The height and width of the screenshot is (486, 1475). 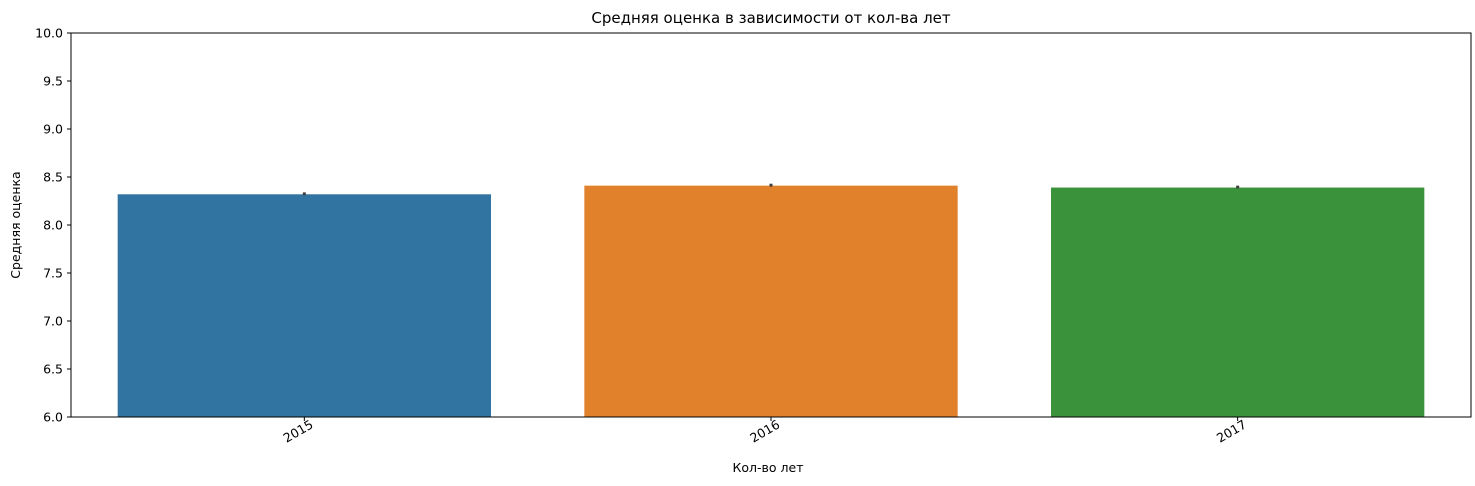 What do you see at coordinates (49, 33) in the screenshot?
I see `y-tick-label-10.0: 10.0` at bounding box center [49, 33].